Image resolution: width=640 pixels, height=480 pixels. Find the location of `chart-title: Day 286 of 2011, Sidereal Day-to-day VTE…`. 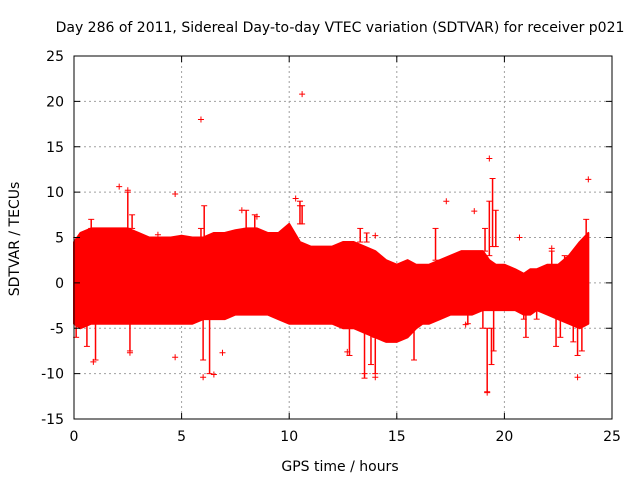

chart-title: Day 286 of 2011, Sidereal Day-to-day VTE… is located at coordinates (340, 28).